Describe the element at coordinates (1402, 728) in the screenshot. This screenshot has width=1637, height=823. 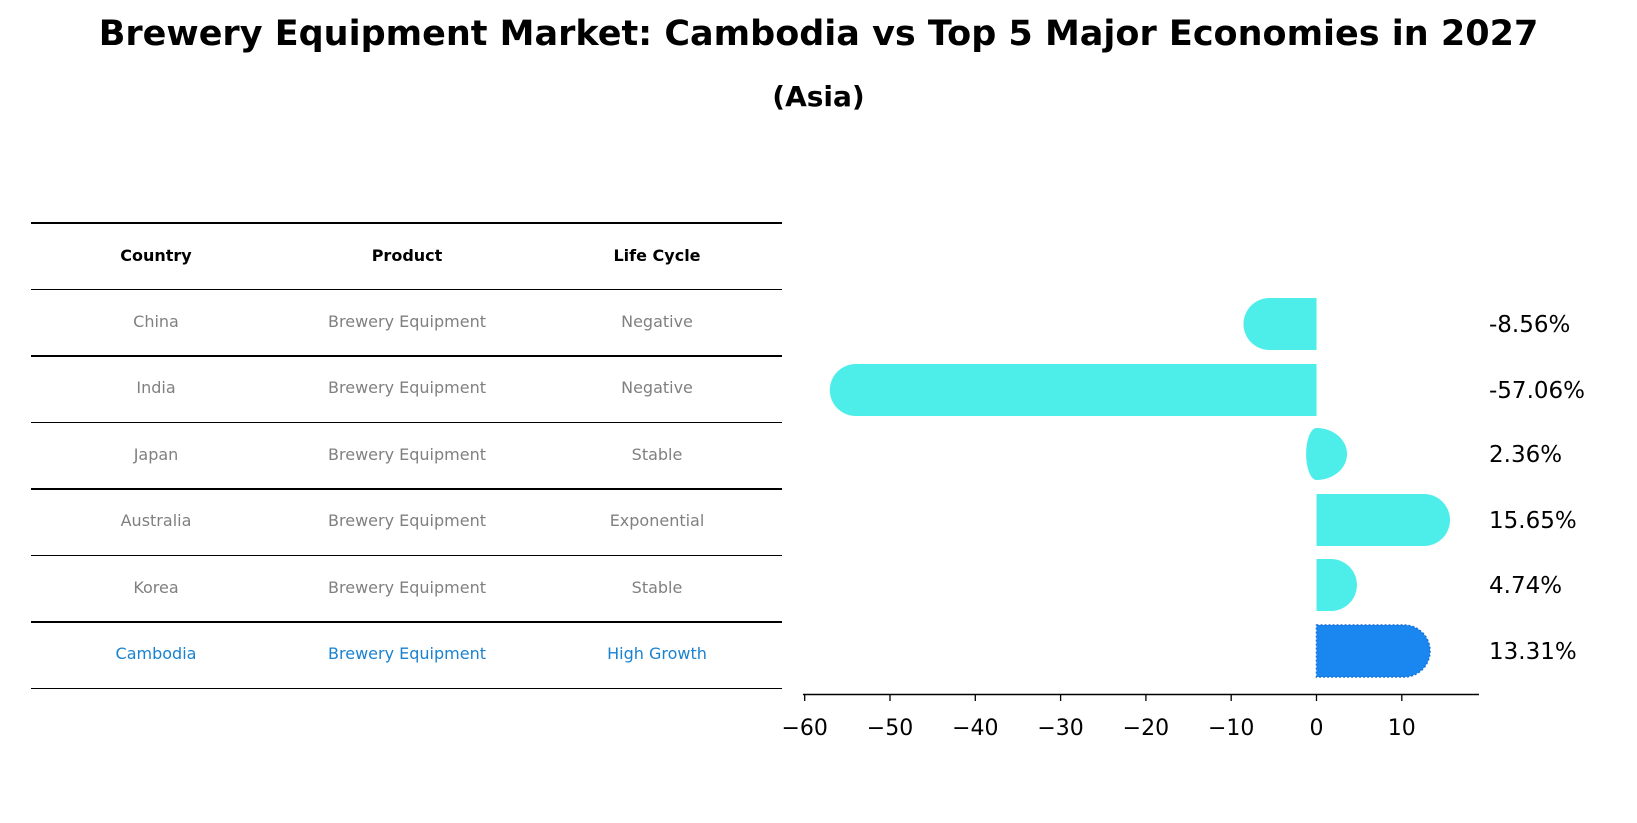
I see `x-tick-label: 10` at that location.